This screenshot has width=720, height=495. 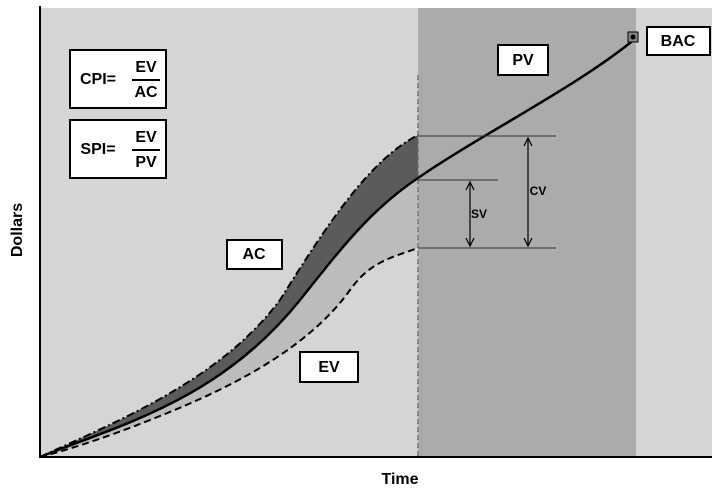 What do you see at coordinates (399, 479) in the screenshot?
I see `x-axis-label: Time` at bounding box center [399, 479].